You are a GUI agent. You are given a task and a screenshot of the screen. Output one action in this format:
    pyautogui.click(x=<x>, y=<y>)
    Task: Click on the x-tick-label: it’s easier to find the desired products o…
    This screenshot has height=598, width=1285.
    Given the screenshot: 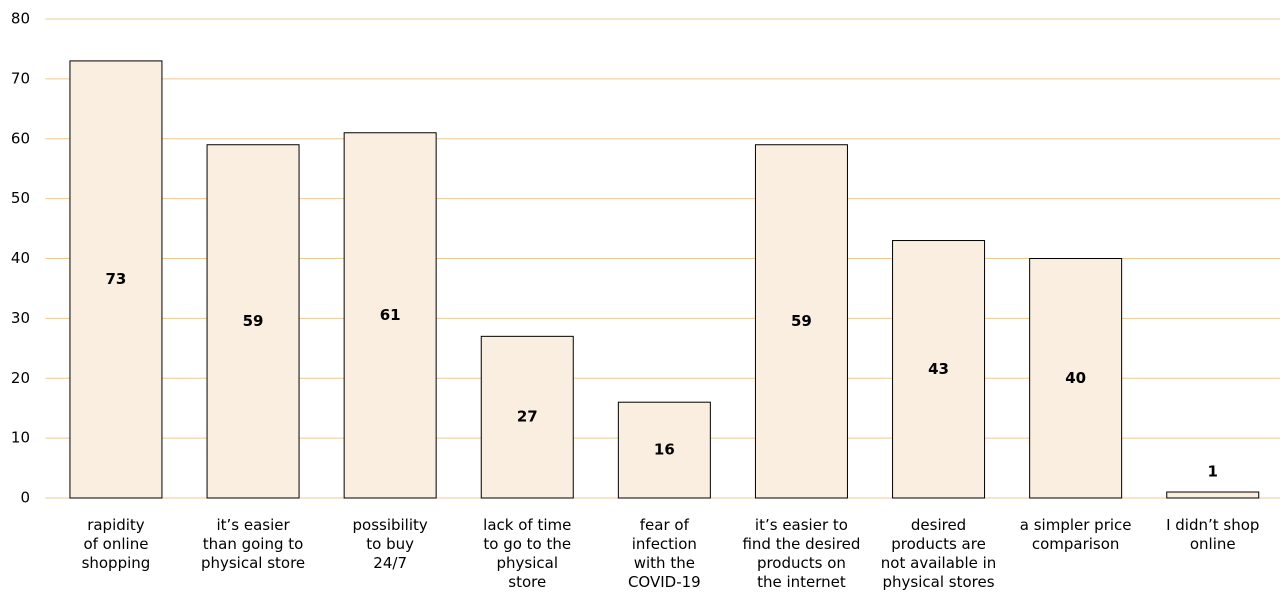 What is the action you would take?
    pyautogui.click(x=801, y=553)
    